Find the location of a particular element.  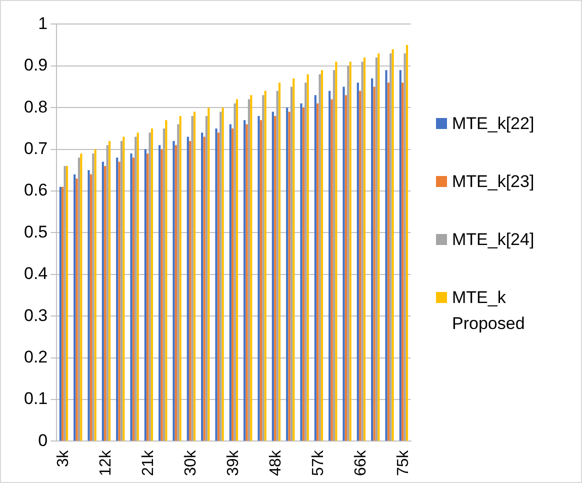

x-tick-label: 30k is located at coordinates (191, 462).